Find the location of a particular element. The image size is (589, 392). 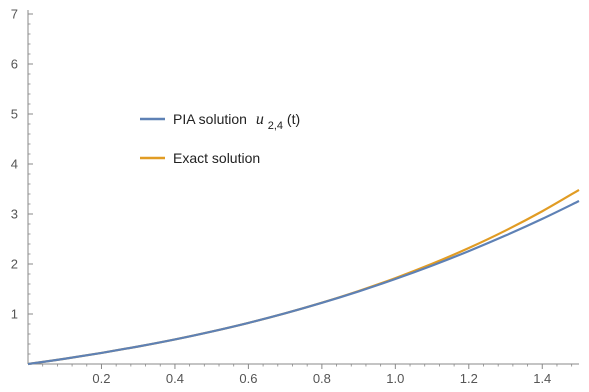

legend-label-exact: Exact solution is located at coordinates (216, 158).